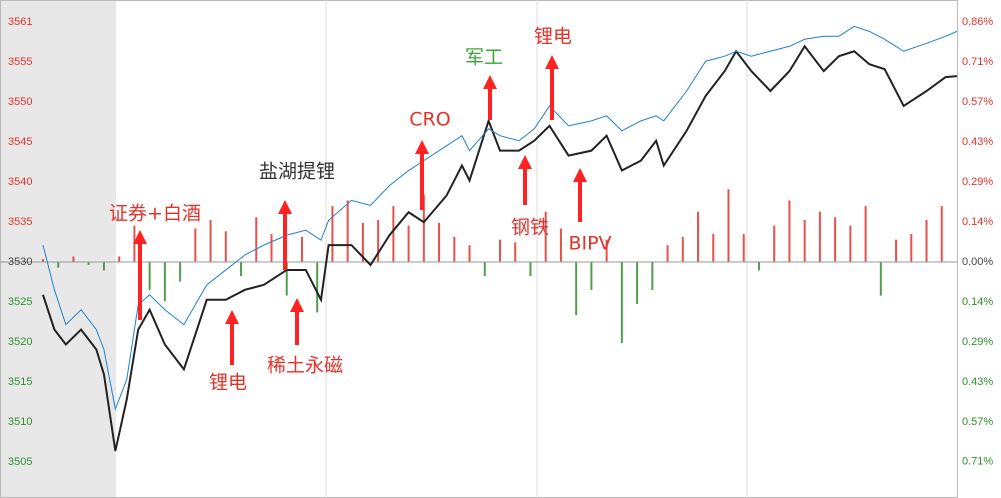  I want to click on y-tick-label: 3540, so click(20, 182).